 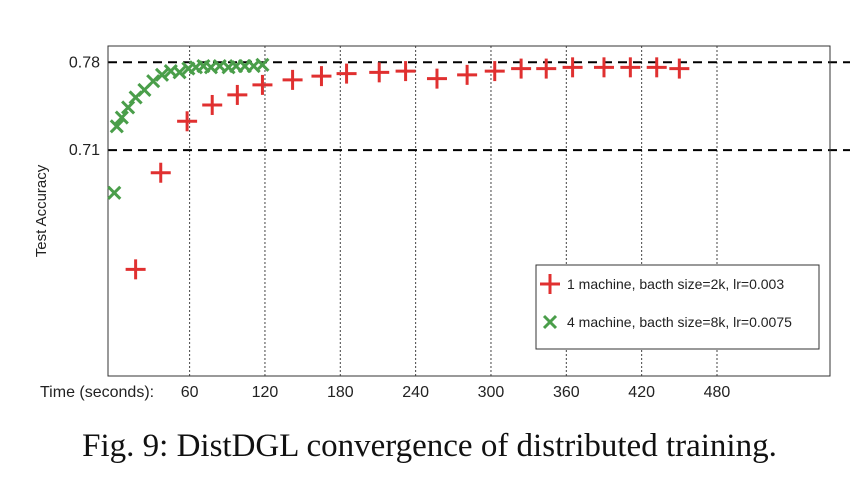 I want to click on x-tick-label-60: 60, so click(x=190, y=392).